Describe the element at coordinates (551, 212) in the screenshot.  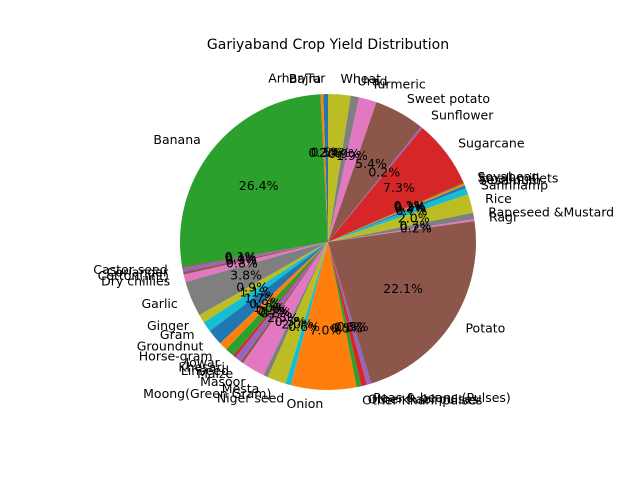
I see `slice-label-rapeseed-mustard: Rapeseed &Mustard` at that location.